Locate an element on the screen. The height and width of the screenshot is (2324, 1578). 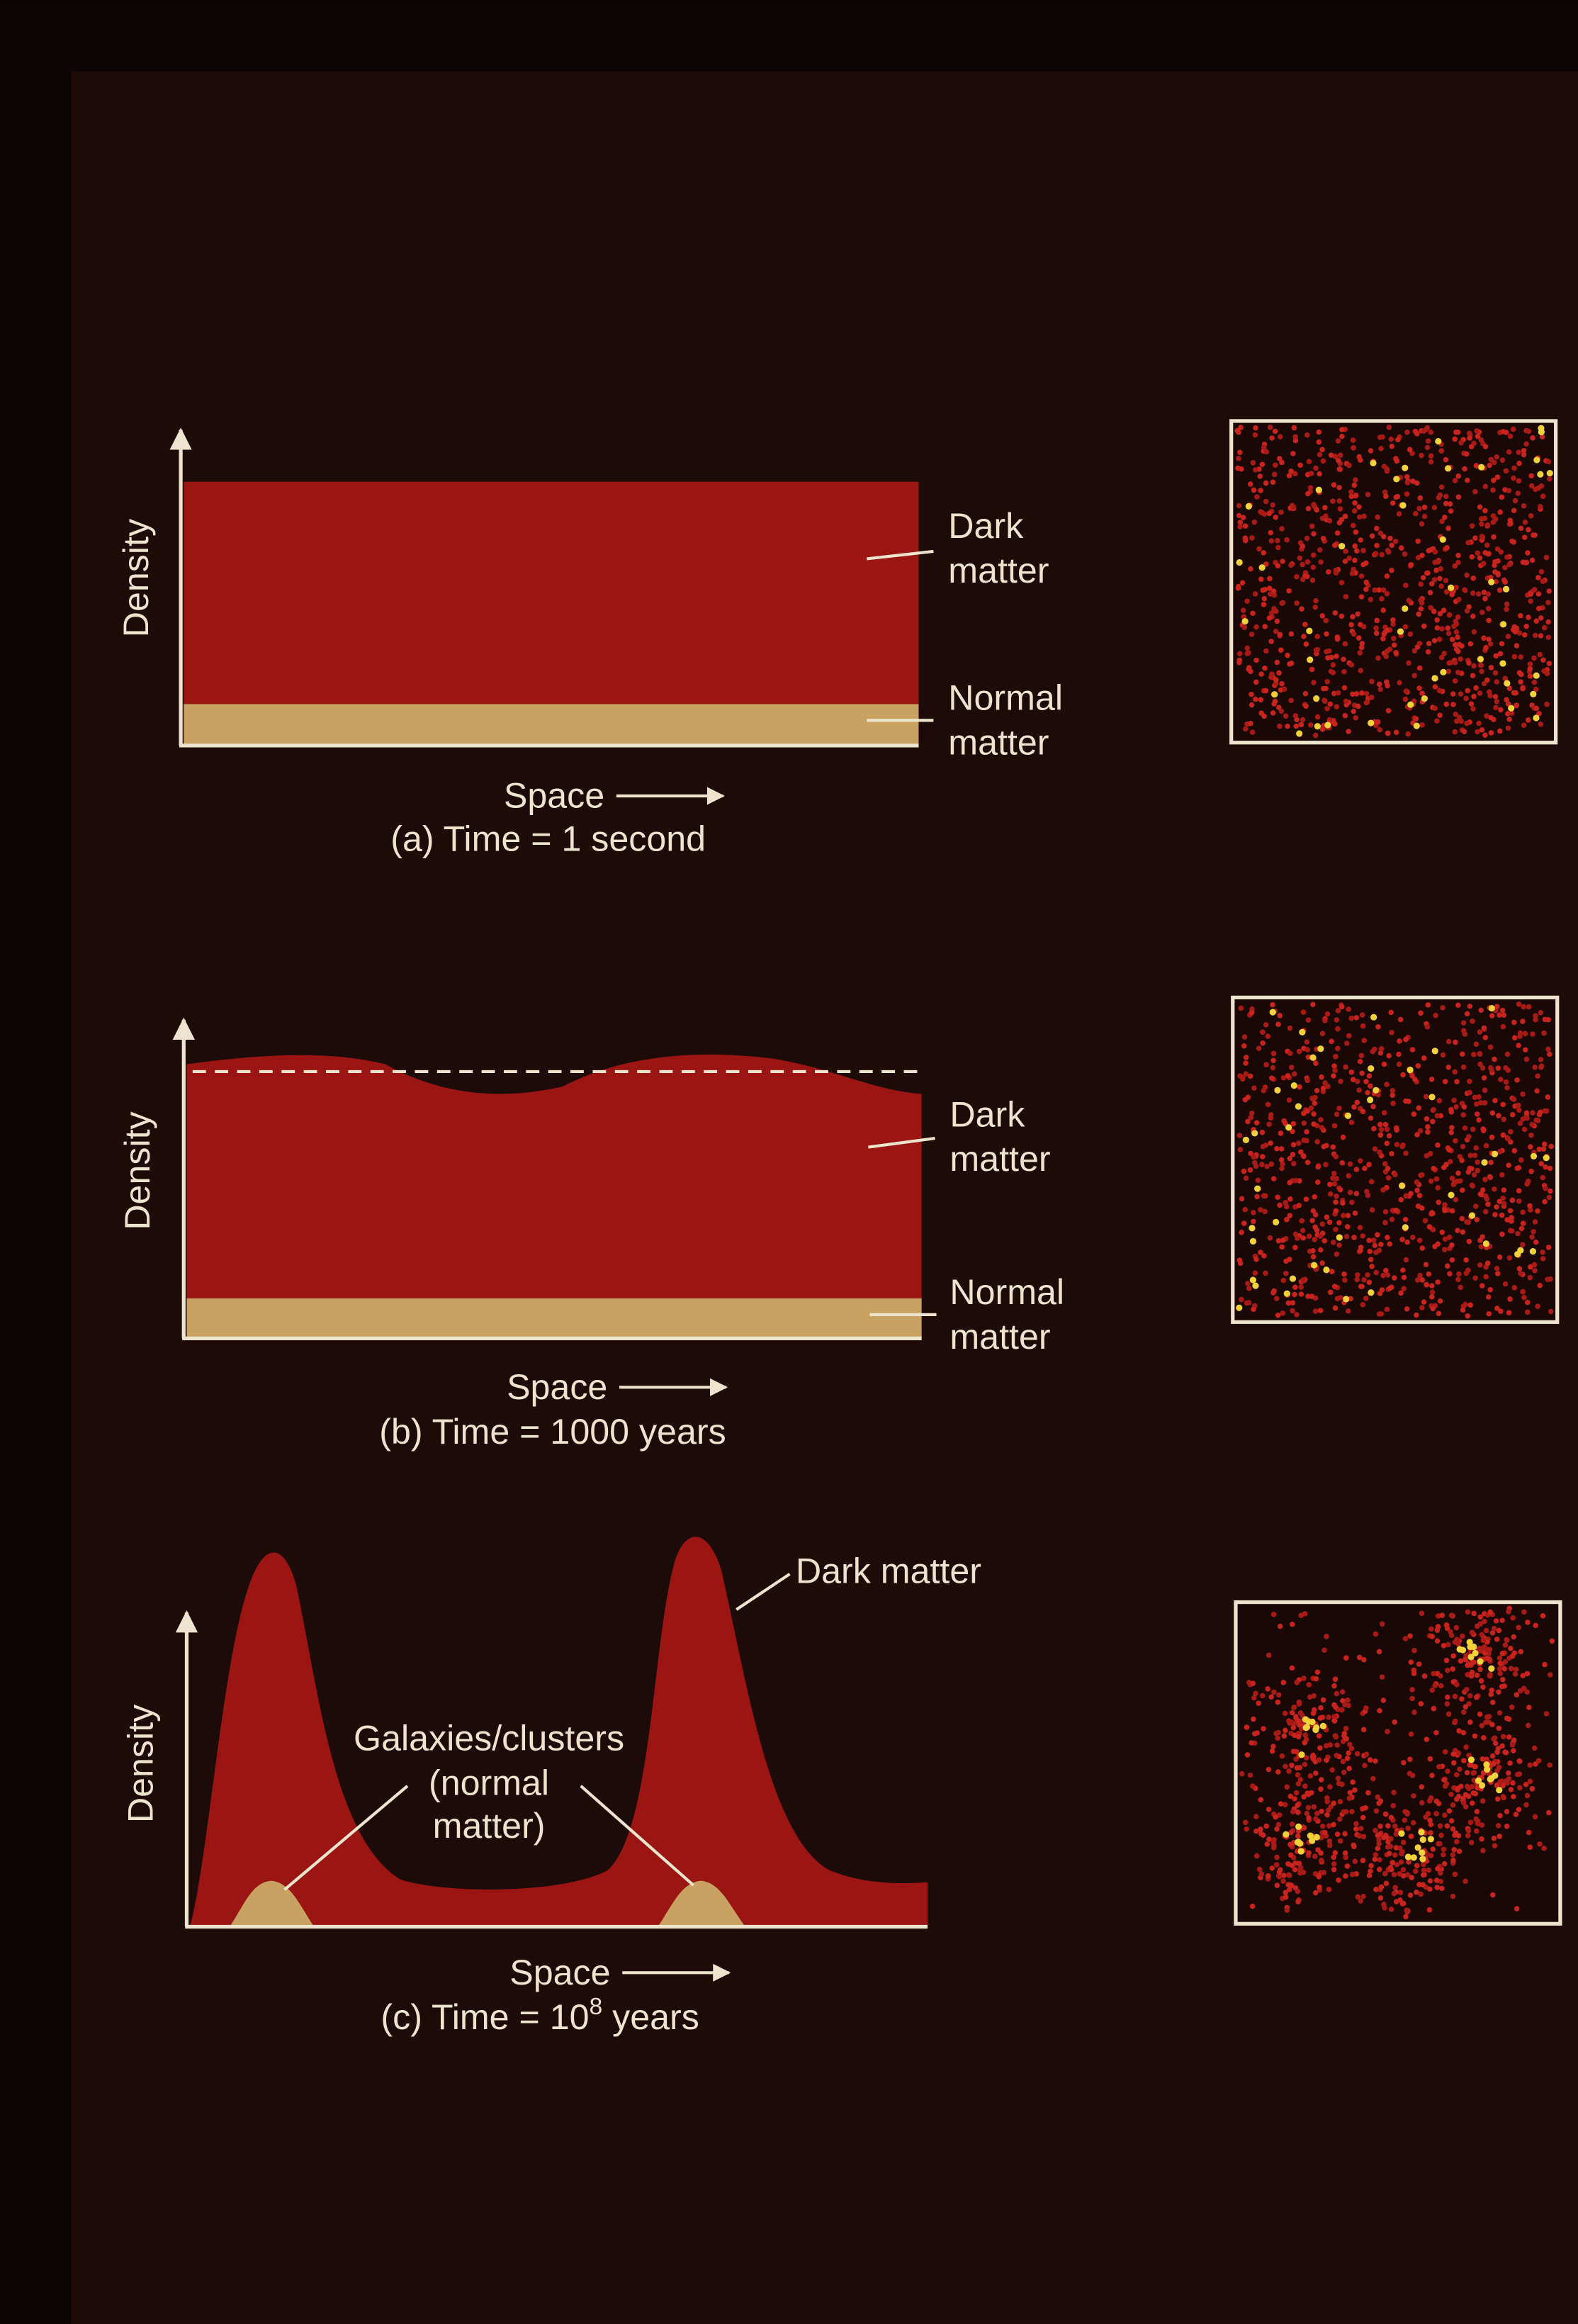
caption: (b) Time = 1000 years is located at coordinates (552, 1432).